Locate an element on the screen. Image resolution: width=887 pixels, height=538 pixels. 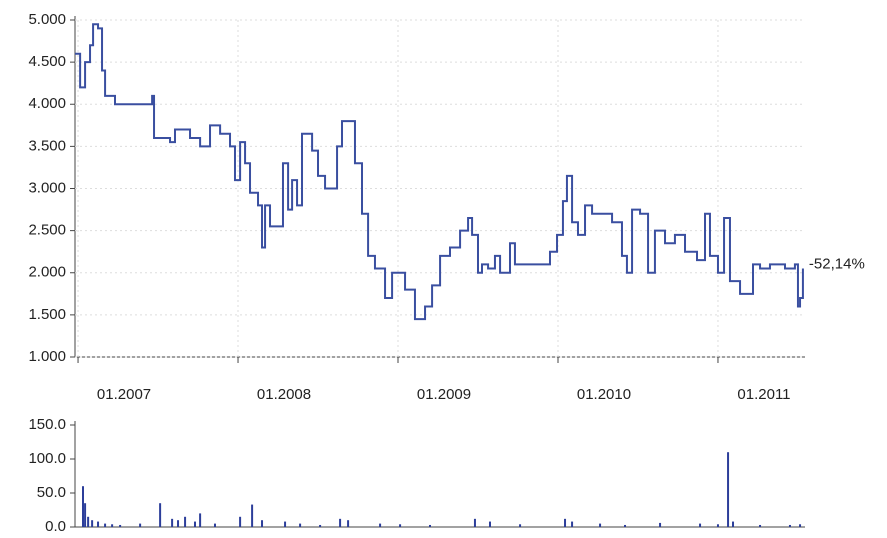
y-tick-label: 2.500 is located at coordinates (47, 230).